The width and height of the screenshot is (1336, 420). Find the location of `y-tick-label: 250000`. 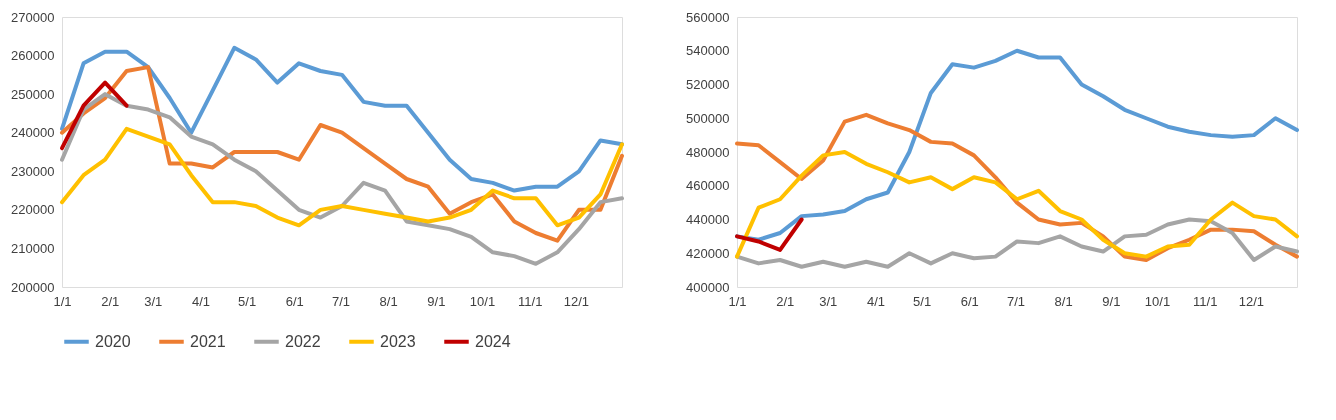

y-tick-label: 250000 is located at coordinates (33, 94).